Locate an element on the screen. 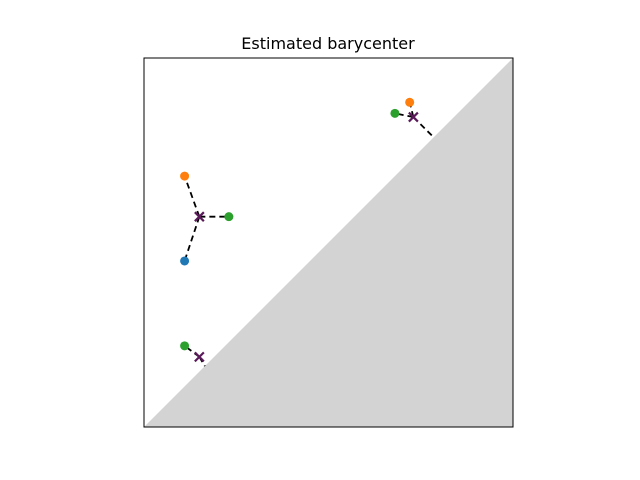  chart-title: Estimated barycenter is located at coordinates (328, 43).